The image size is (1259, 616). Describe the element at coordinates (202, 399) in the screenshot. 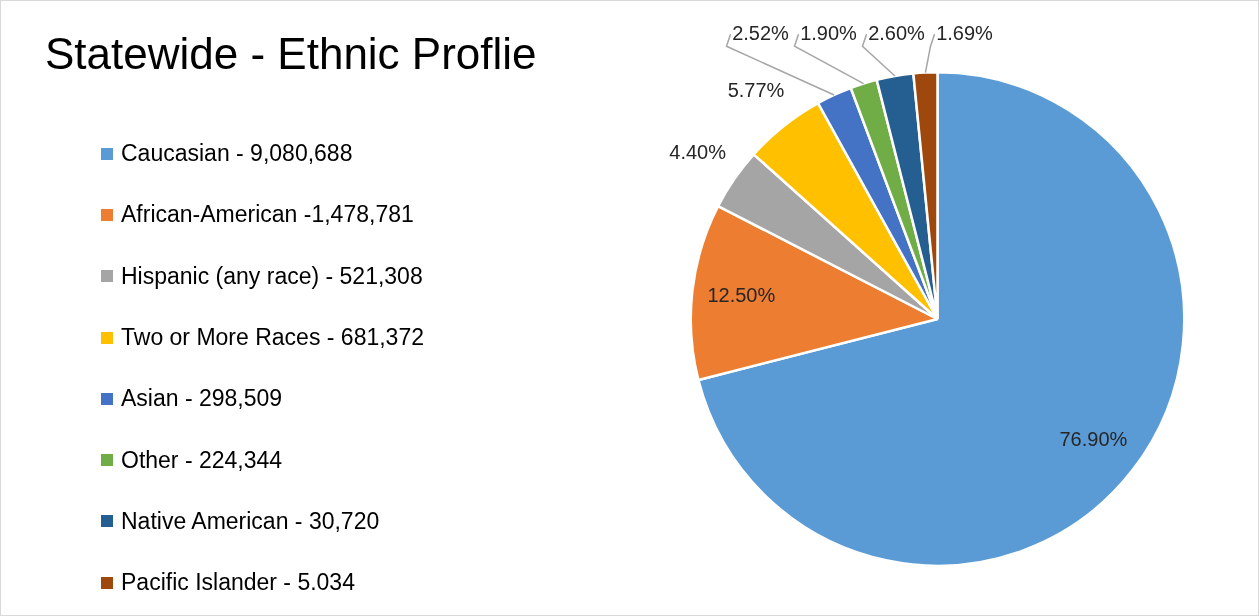

I see `legend-label: Asian - 298,509` at that location.